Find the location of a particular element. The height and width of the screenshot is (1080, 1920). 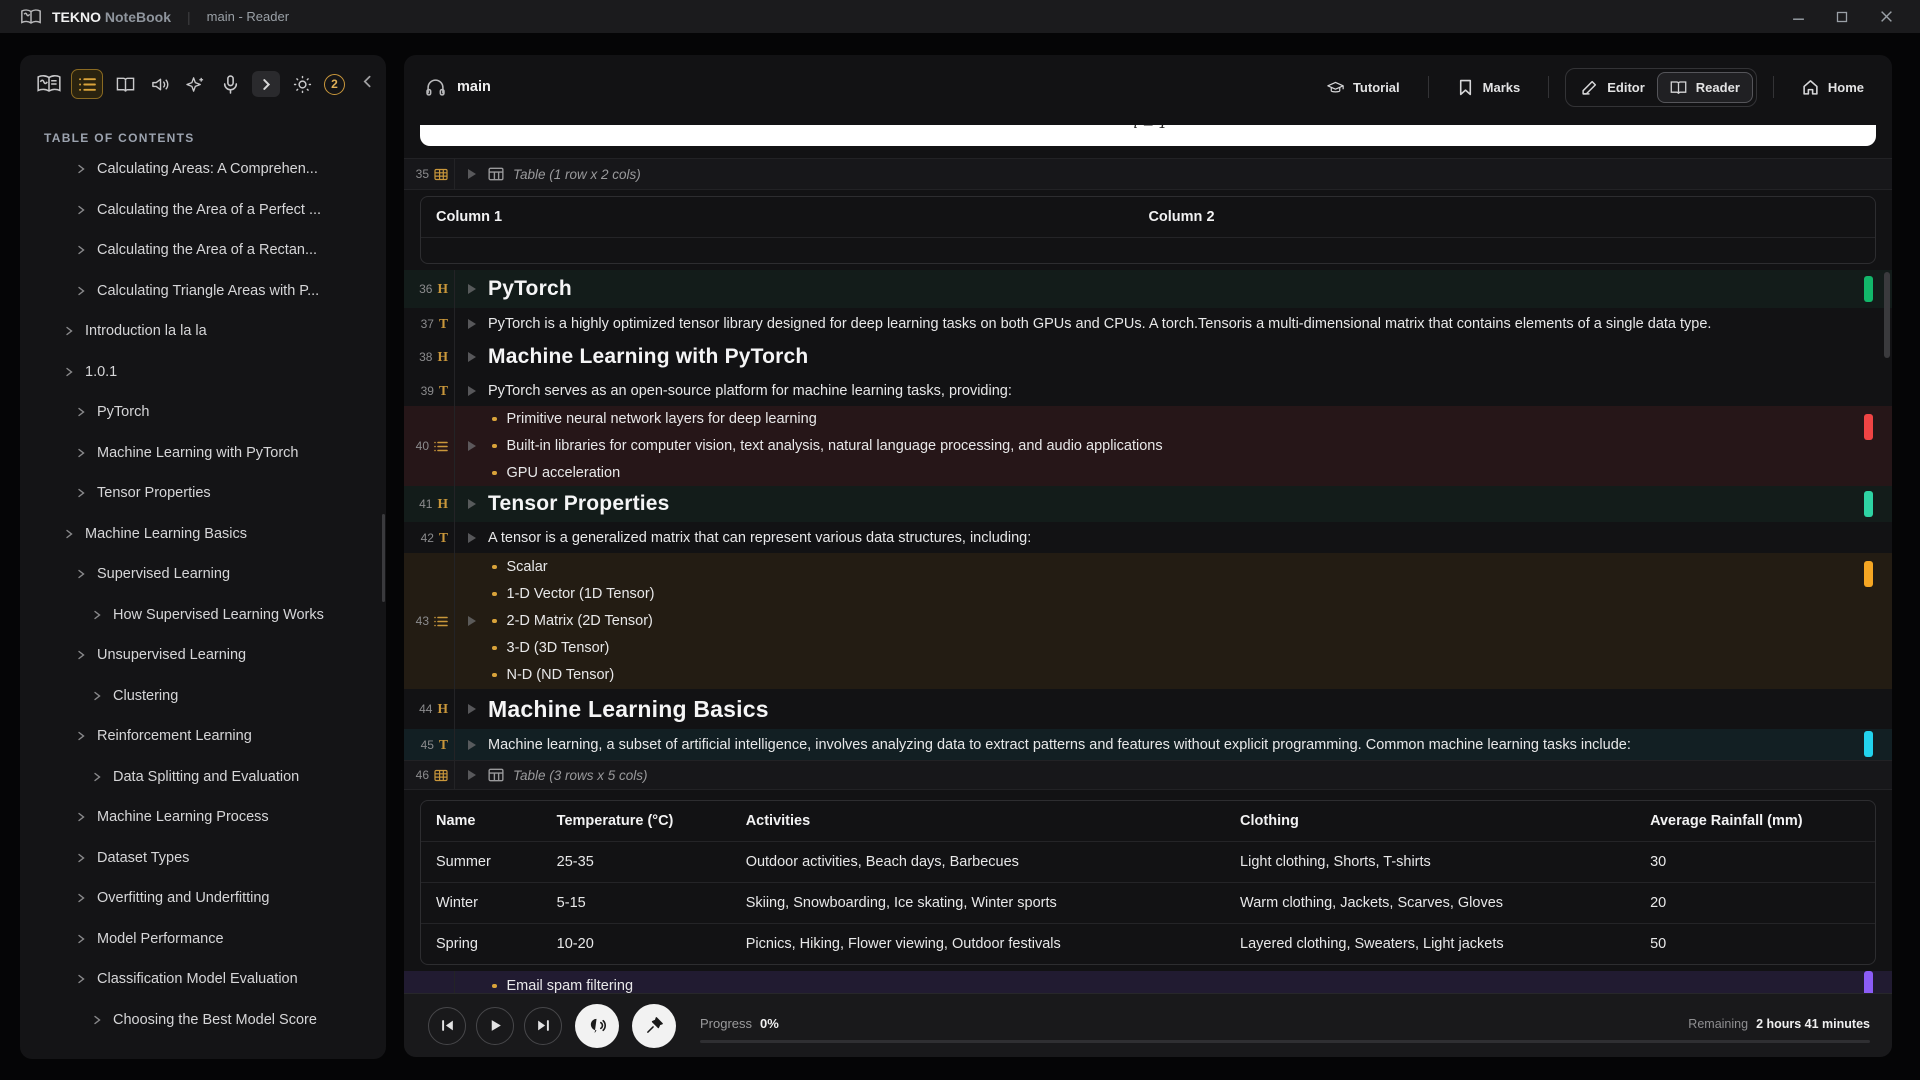

app-logo-book-icon is located at coordinates (31, 16).